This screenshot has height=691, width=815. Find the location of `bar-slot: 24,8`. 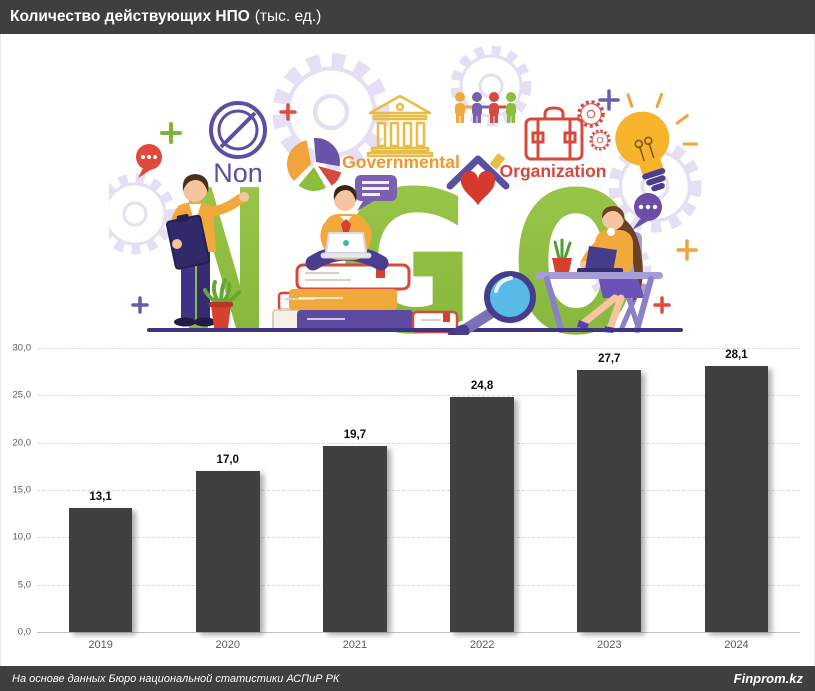

bar-slot: 24,8 is located at coordinates (482, 490).